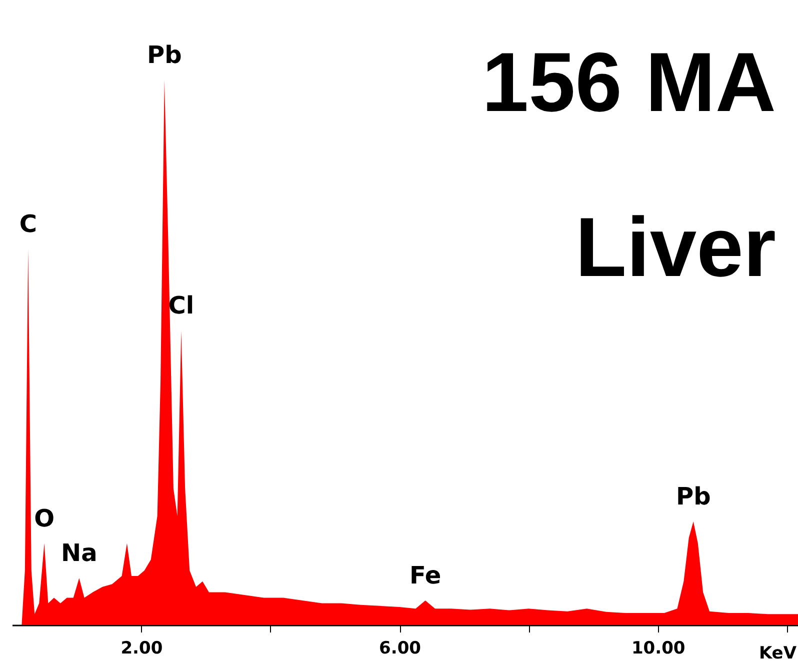 The image size is (798, 663). Describe the element at coordinates (28, 224) in the screenshot. I see `annotation: C` at that location.